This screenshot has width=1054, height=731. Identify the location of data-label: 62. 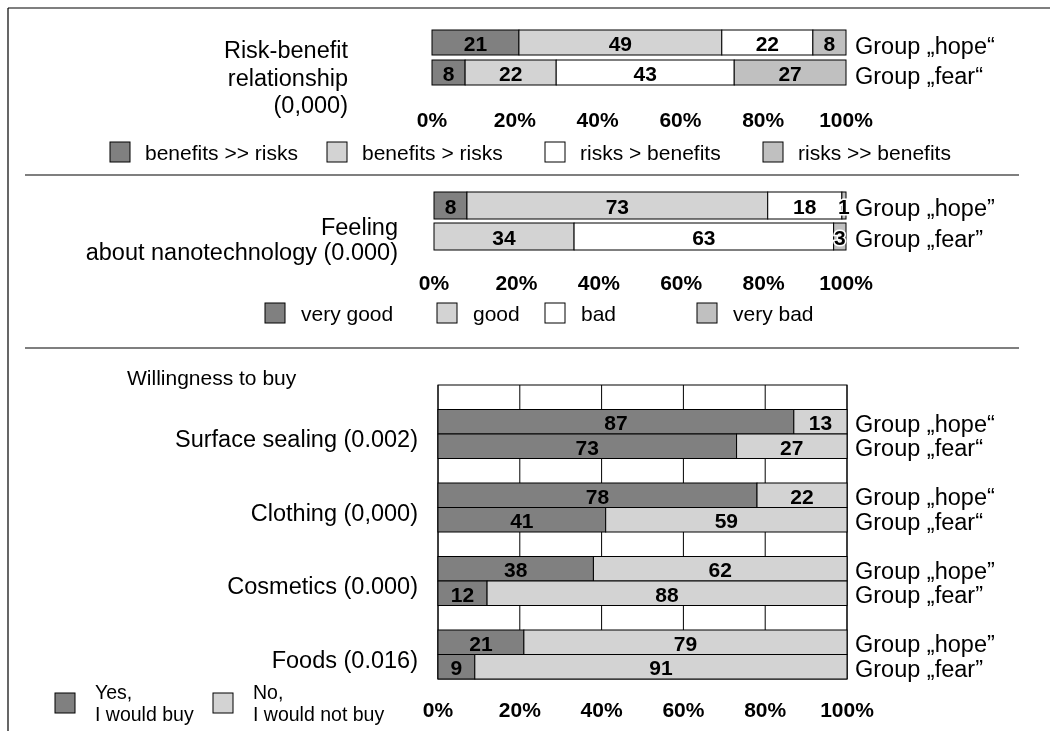
(720, 570).